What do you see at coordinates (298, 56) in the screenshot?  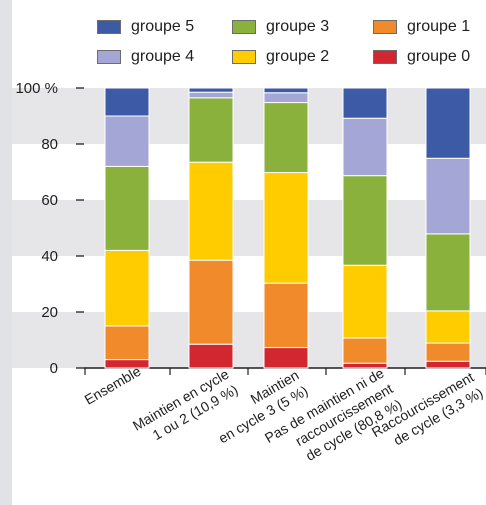 I see `legend-label-groupe-2: groupe 2` at bounding box center [298, 56].